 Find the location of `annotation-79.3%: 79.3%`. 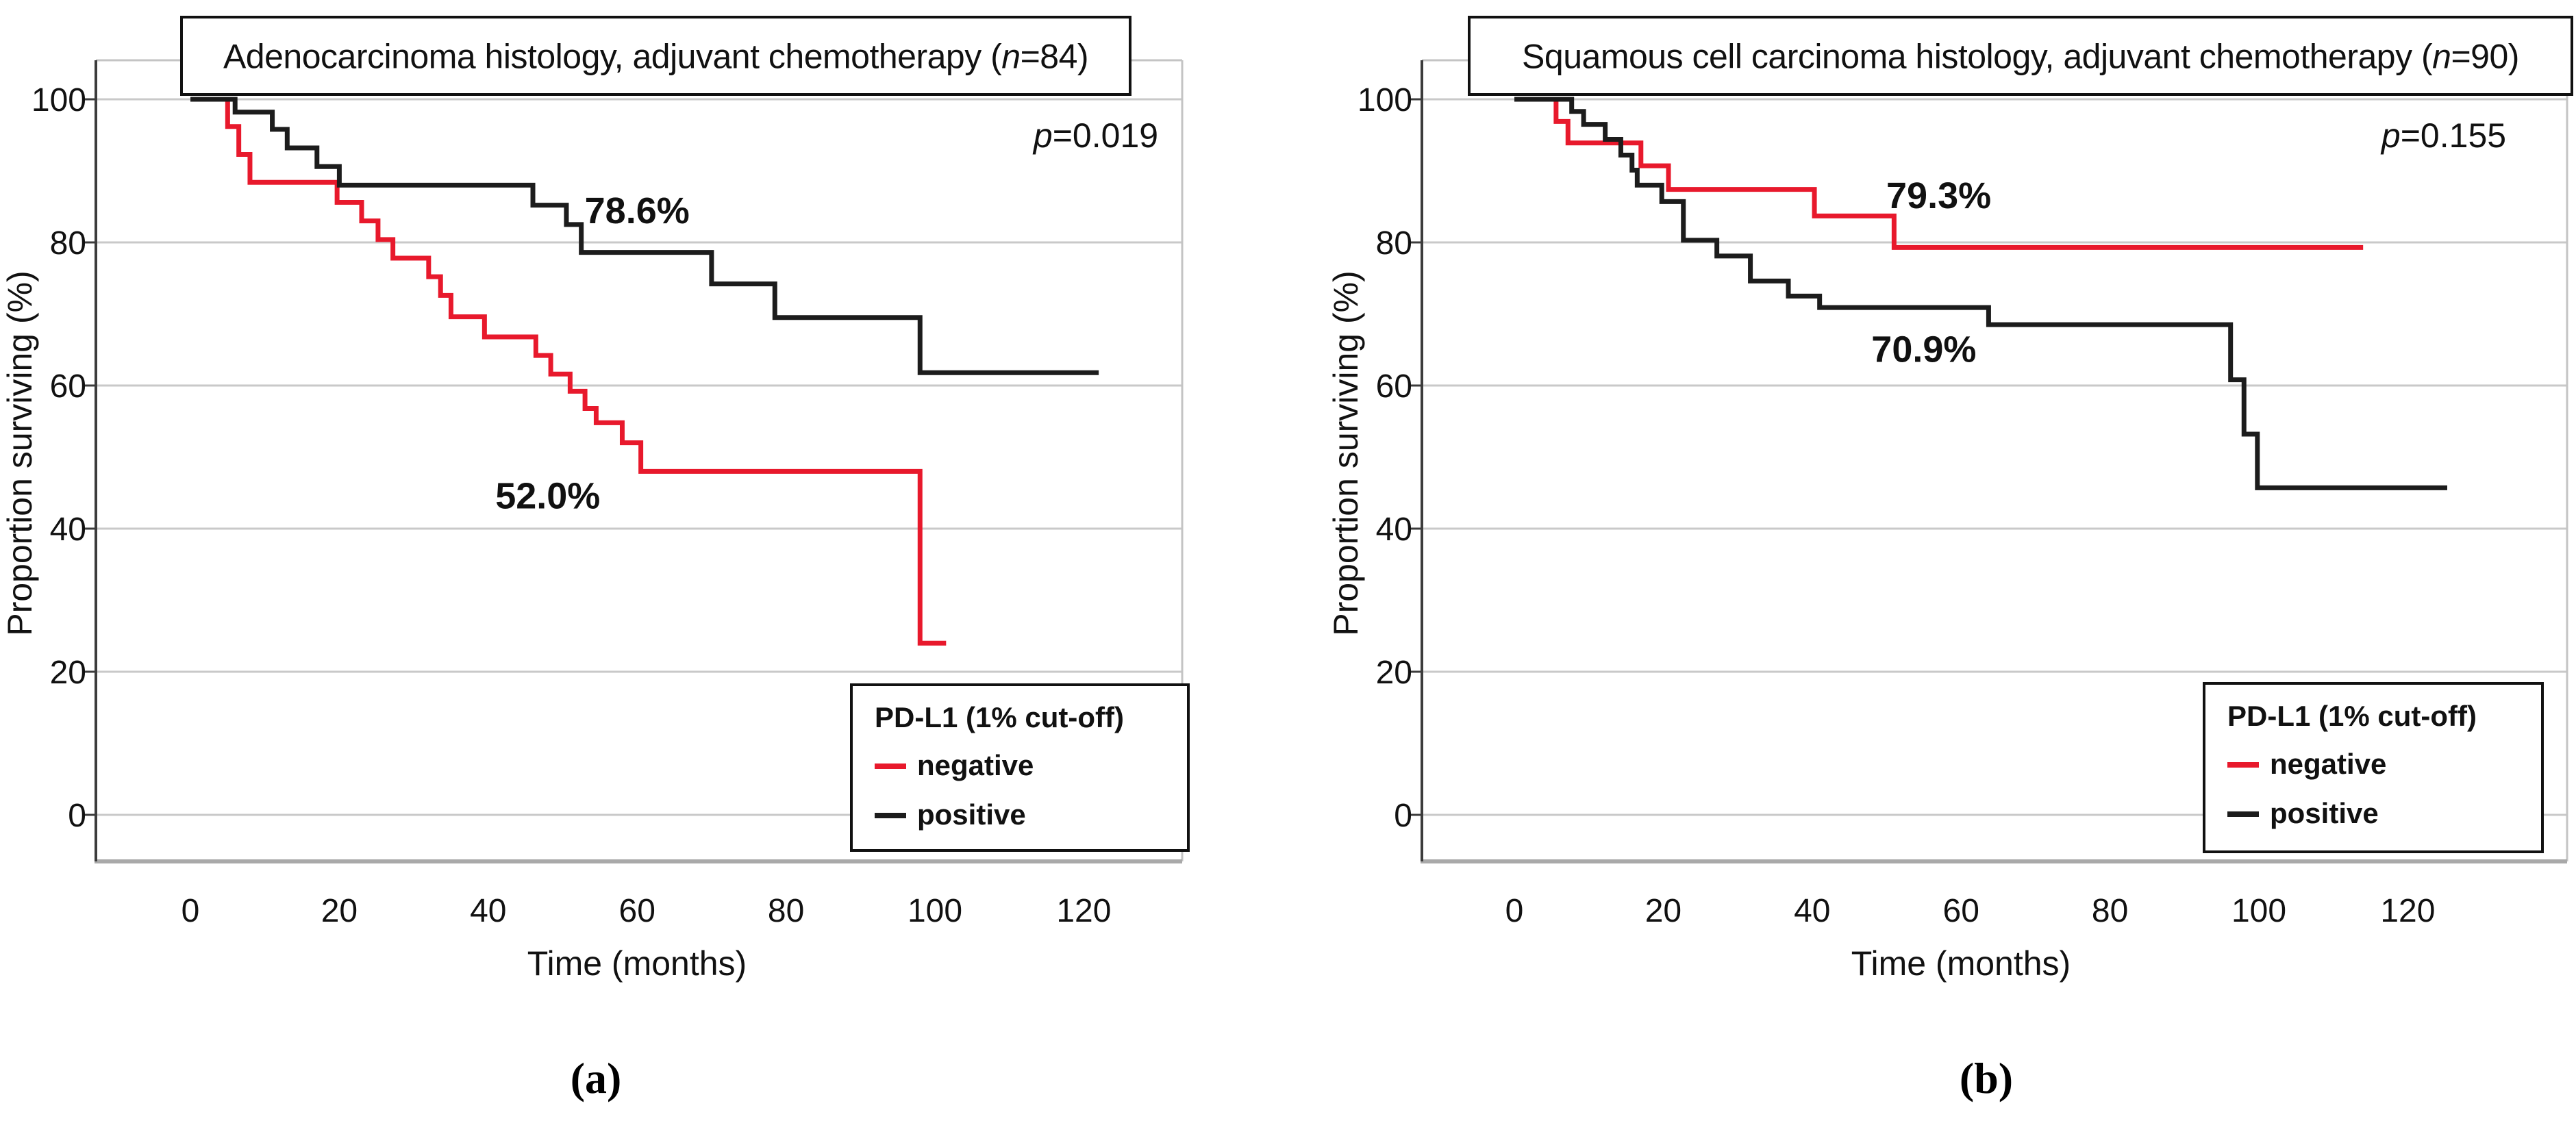

annotation-79.3%: 79.3% is located at coordinates (1938, 196).